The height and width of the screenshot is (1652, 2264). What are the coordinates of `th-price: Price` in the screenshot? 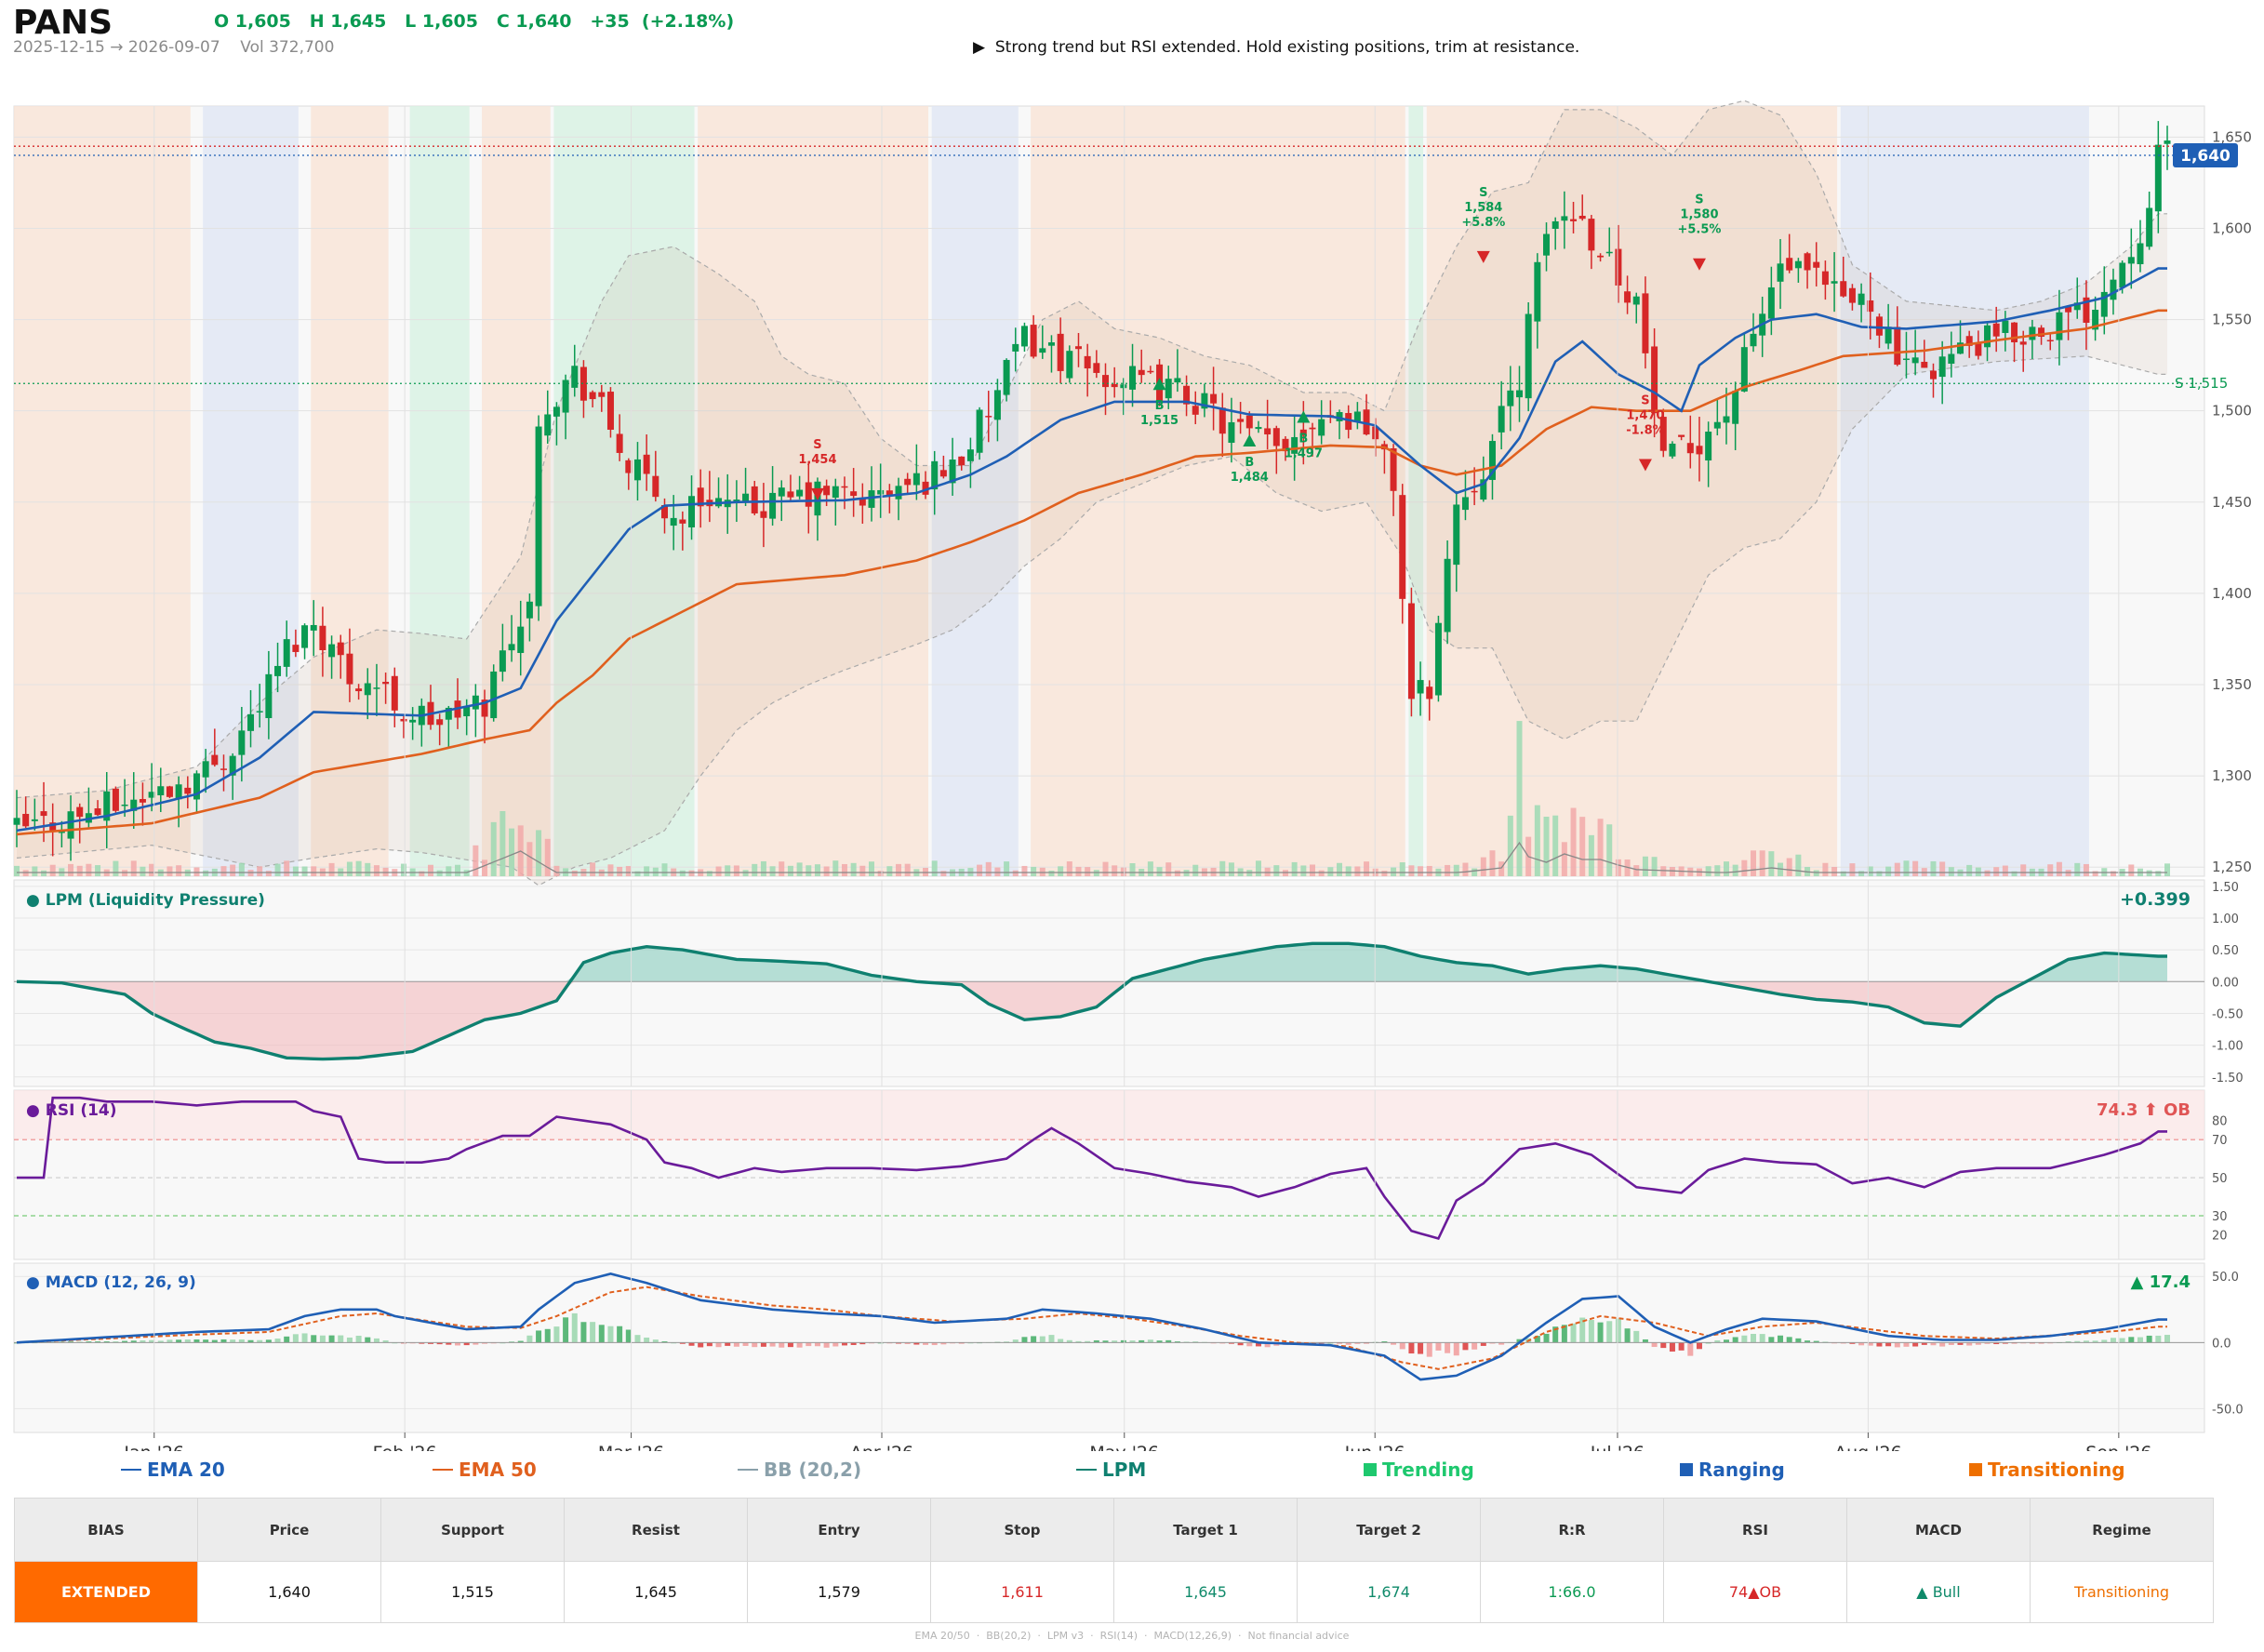 It's located at (289, 1530).